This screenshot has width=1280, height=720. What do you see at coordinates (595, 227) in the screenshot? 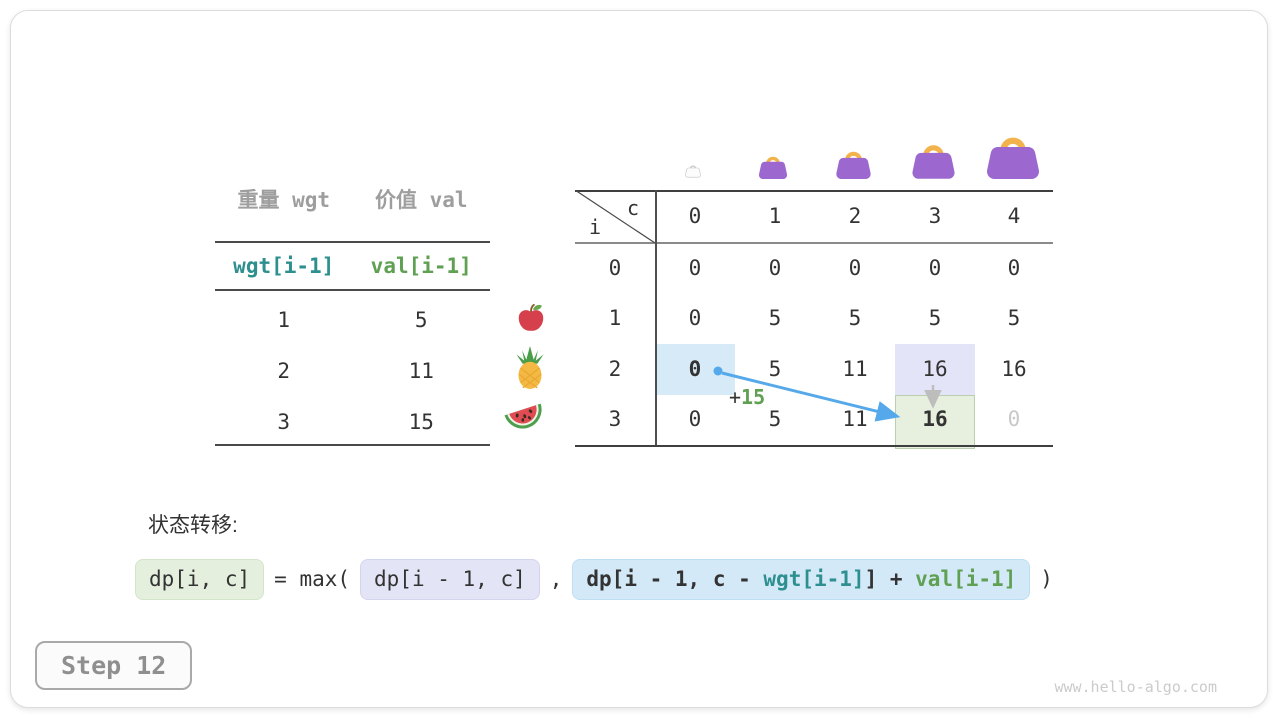
I see `item-var-label: i` at bounding box center [595, 227].